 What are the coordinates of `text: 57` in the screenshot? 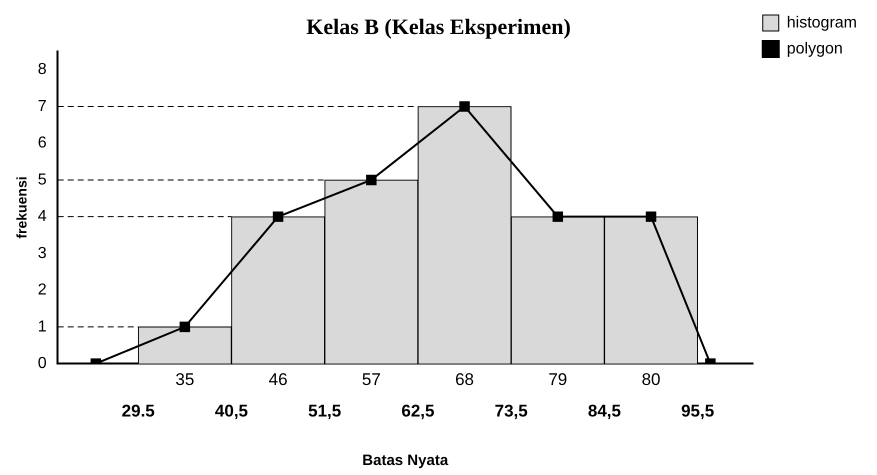 It's located at (371, 379).